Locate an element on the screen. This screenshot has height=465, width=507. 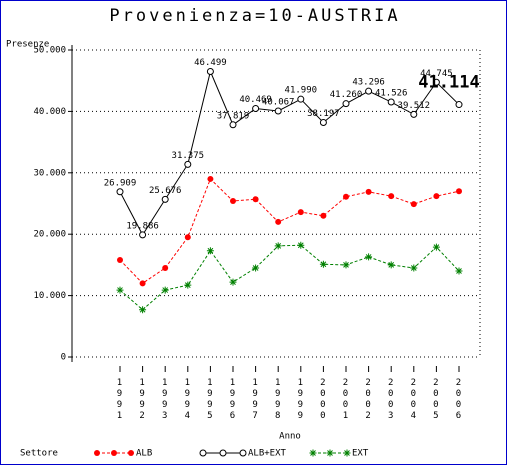
data-label: 41.990 is located at coordinates (301, 91).